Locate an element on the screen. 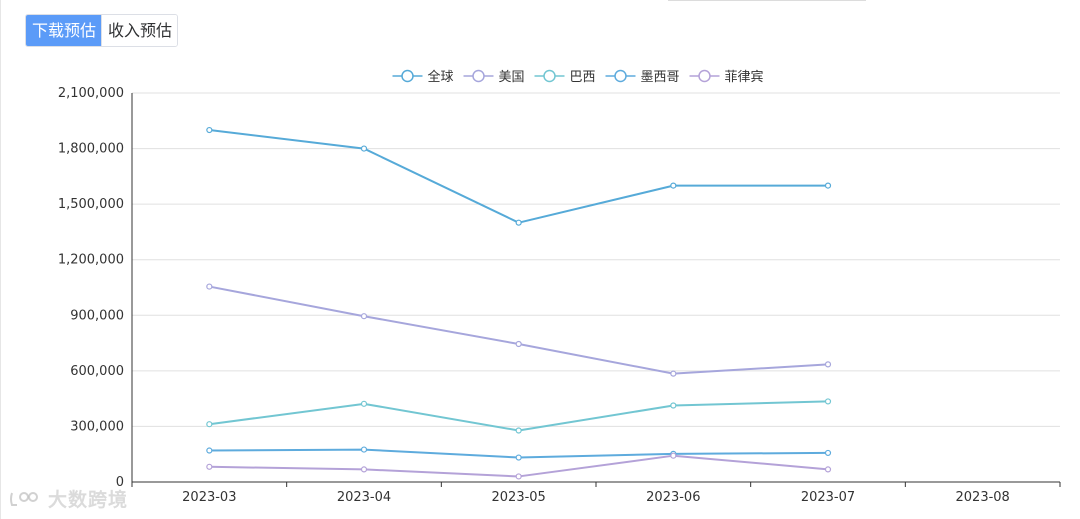 The width and height of the screenshot is (1080, 519). y-tick-label: 300,000 is located at coordinates (97, 426).